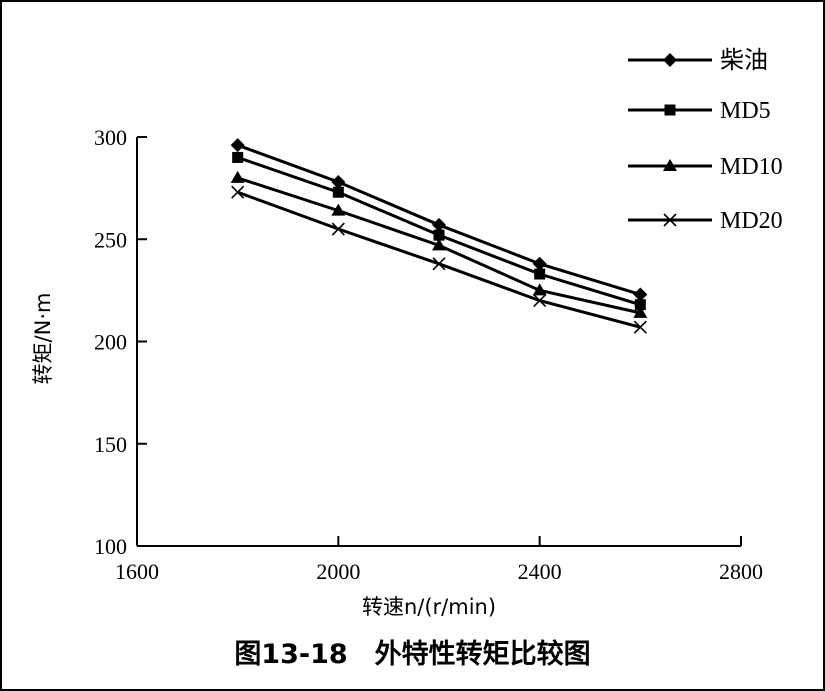 This screenshot has height=691, width=825. I want to click on chart-legend: 柴油 MD5 MD10 MD20, so click(705, 140).